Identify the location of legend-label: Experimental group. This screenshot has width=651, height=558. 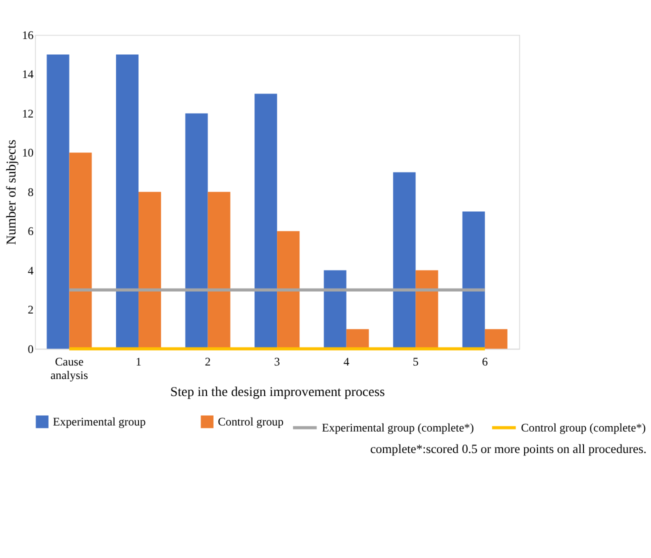
(99, 421).